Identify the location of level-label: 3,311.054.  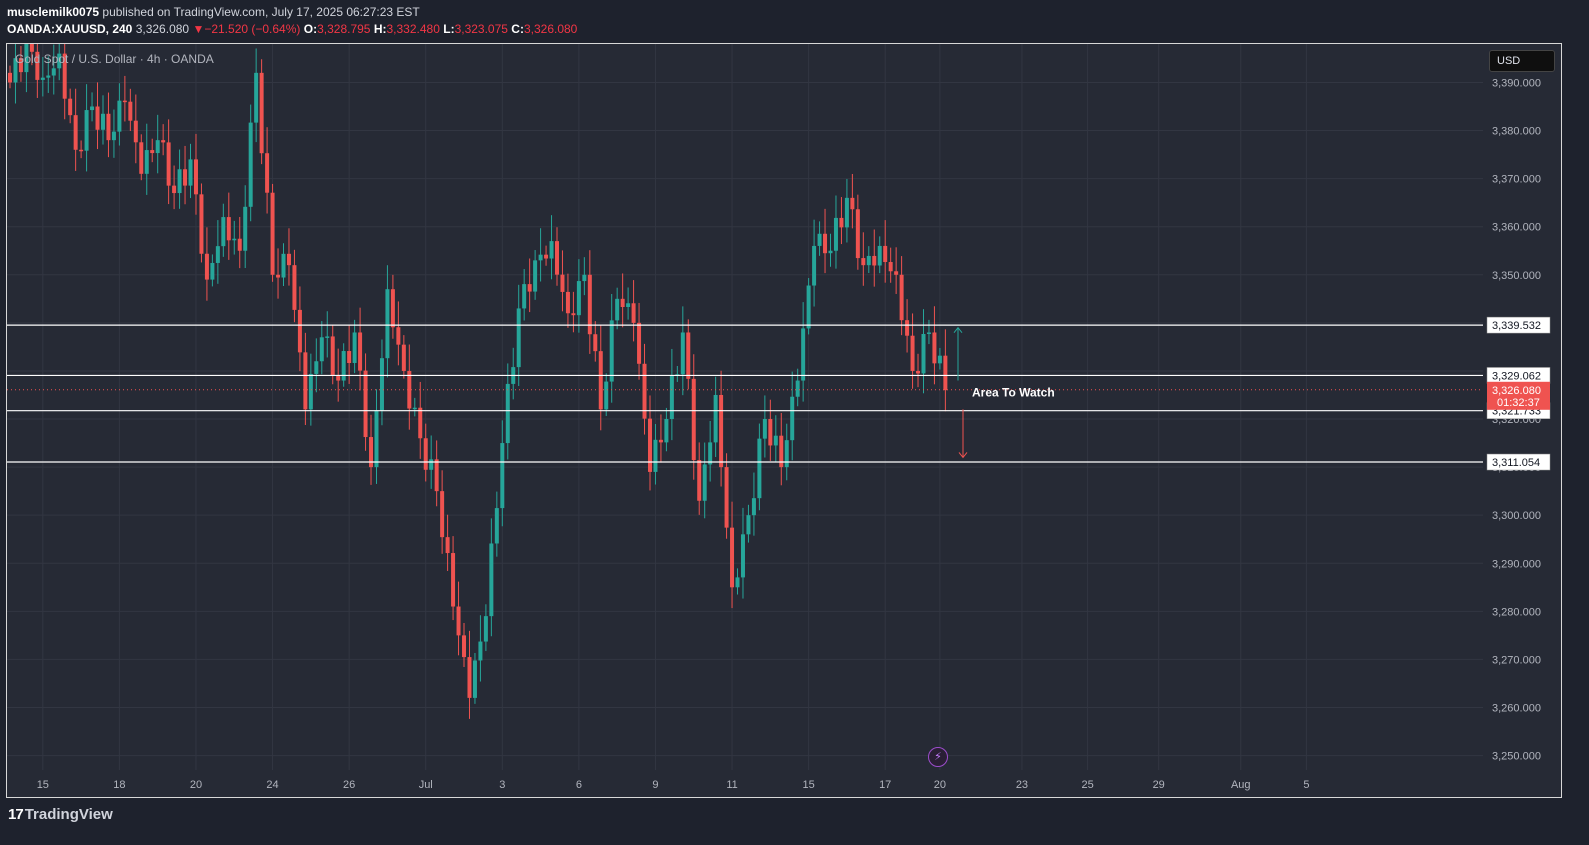
(1516, 463).